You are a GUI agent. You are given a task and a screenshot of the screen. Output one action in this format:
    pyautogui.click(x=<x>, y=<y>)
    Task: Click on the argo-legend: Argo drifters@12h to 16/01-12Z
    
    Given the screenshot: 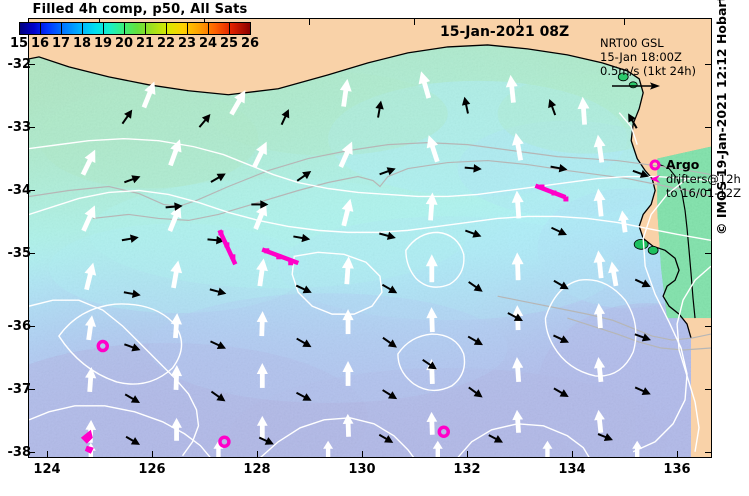 What is the action you would take?
    pyautogui.click(x=694, y=179)
    